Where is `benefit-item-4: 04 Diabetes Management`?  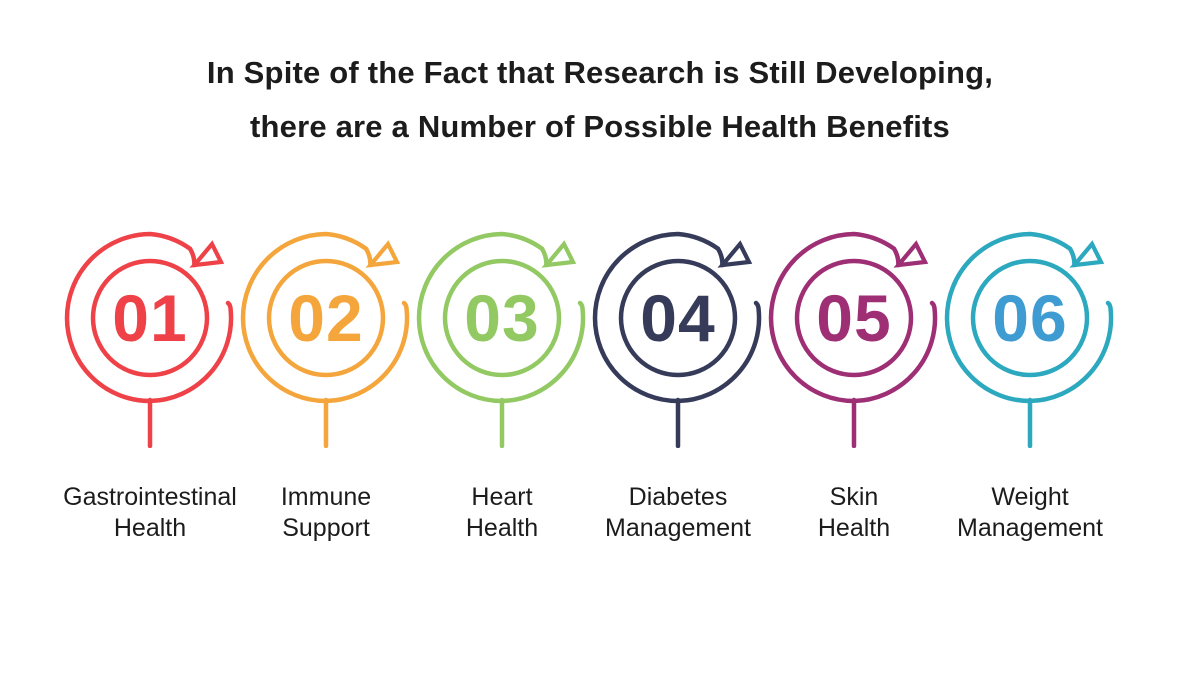
benefit-item-4: 04 Diabetes Management is located at coordinates (678, 380).